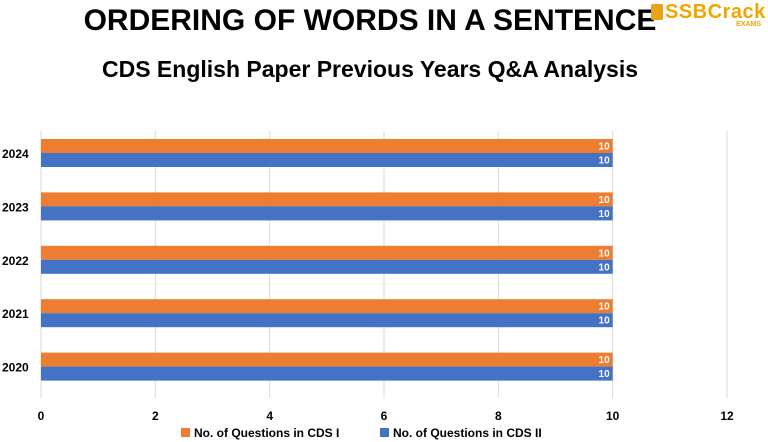 Image resolution: width=768 pixels, height=442 pixels. I want to click on y-category-label: 2021, so click(15, 314).